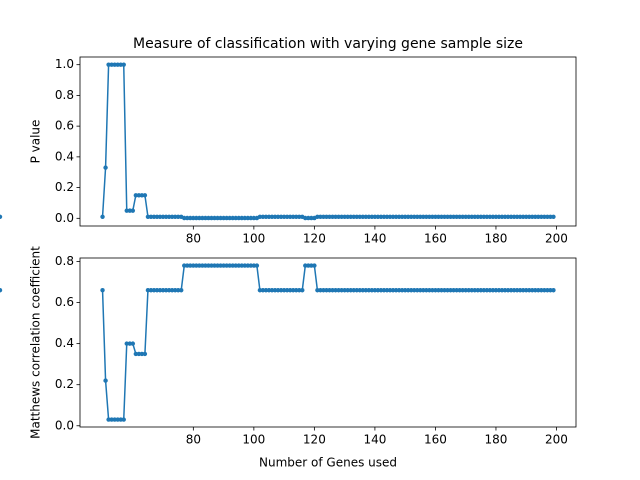 Image resolution: width=640 pixels, height=480 pixels. Describe the element at coordinates (36, 142) in the screenshot. I see `y-axis-label: P value` at that location.